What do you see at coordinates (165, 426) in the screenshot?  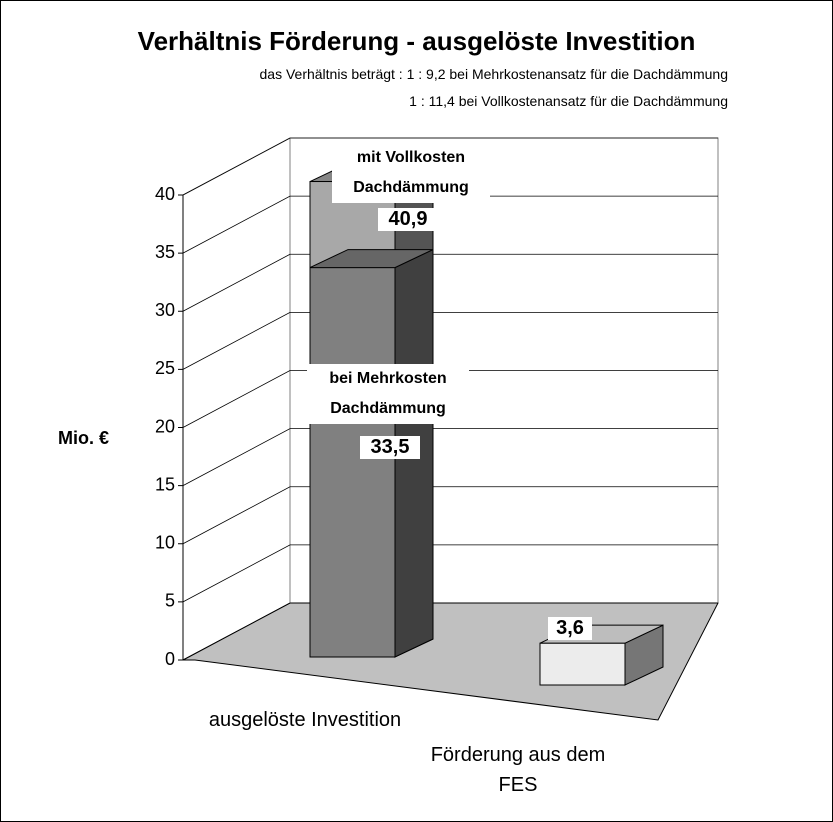 I see `y-tick-label: 20` at bounding box center [165, 426].